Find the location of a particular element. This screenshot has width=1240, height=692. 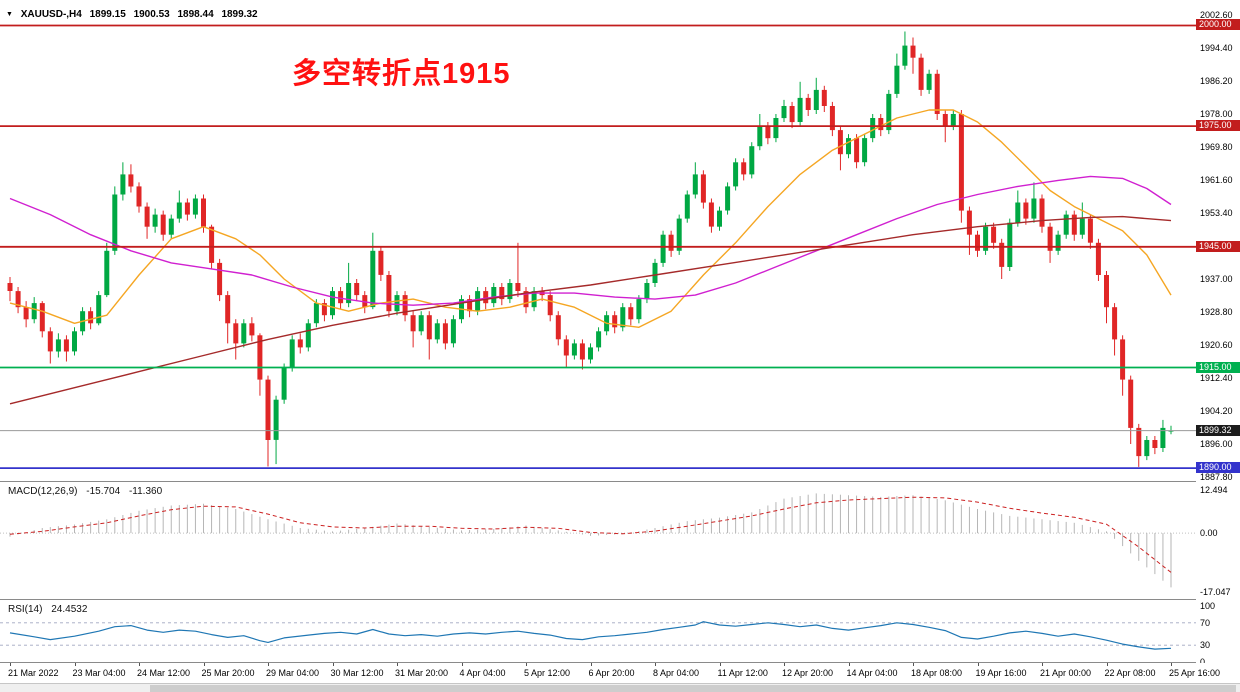

time-axis-label: 25 Apr 16:00 is located at coordinates (1195, 673).